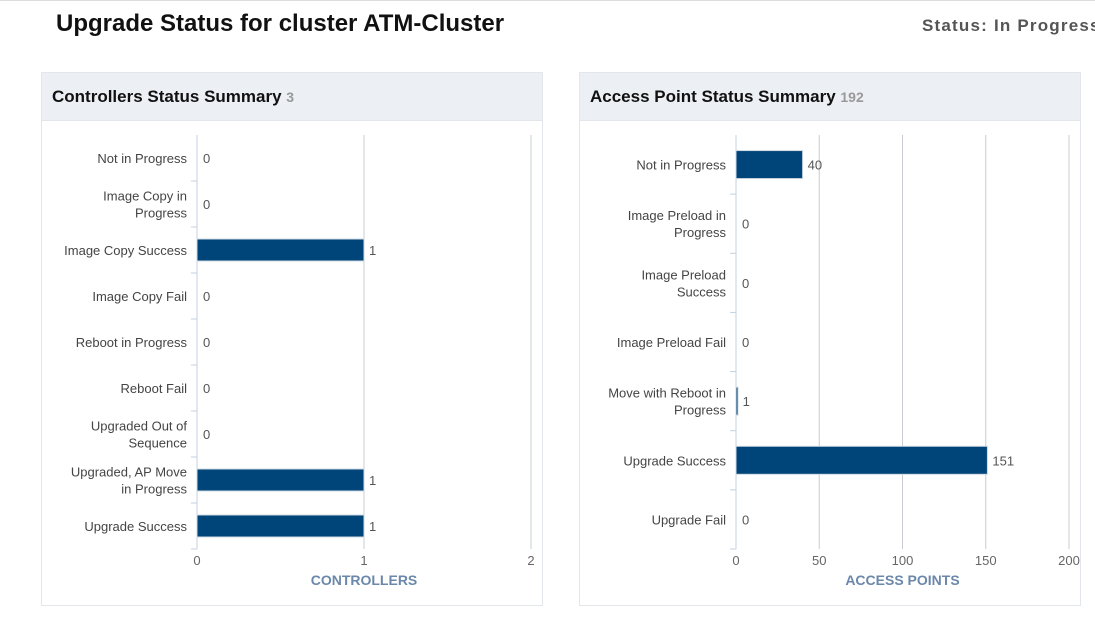 This screenshot has height=622, width=1095. What do you see at coordinates (1069, 560) in the screenshot?
I see `x-tick-label: 200` at bounding box center [1069, 560].